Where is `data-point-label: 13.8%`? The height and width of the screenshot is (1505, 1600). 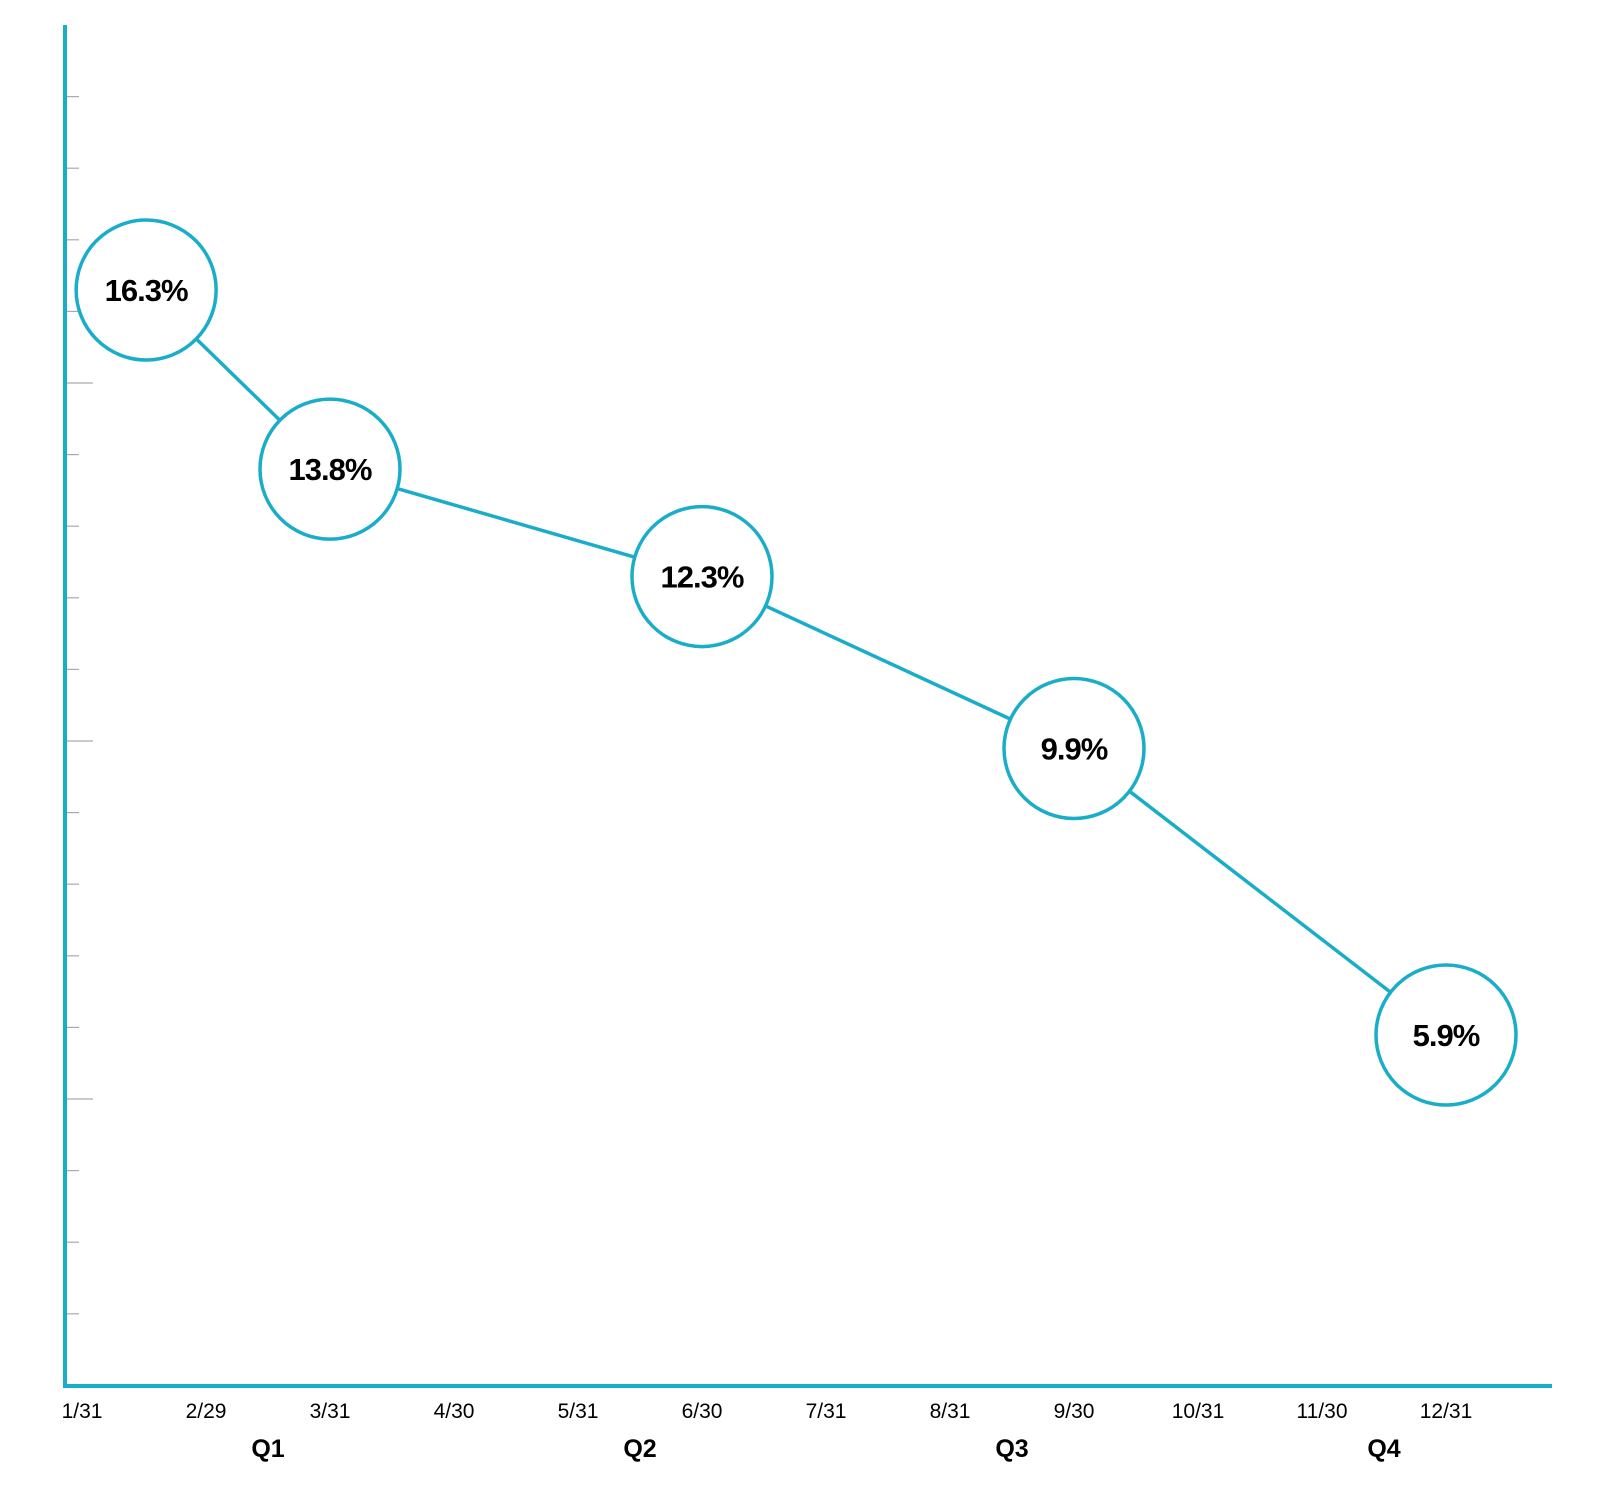 data-point-label: 13.8% is located at coordinates (330, 469).